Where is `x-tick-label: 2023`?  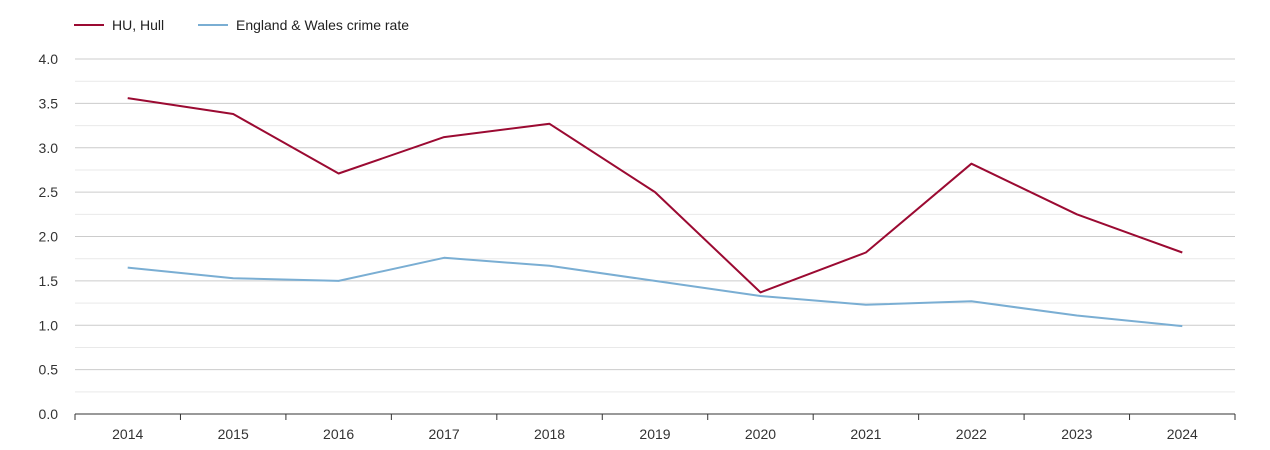 x-tick-label: 2023 is located at coordinates (1076, 434).